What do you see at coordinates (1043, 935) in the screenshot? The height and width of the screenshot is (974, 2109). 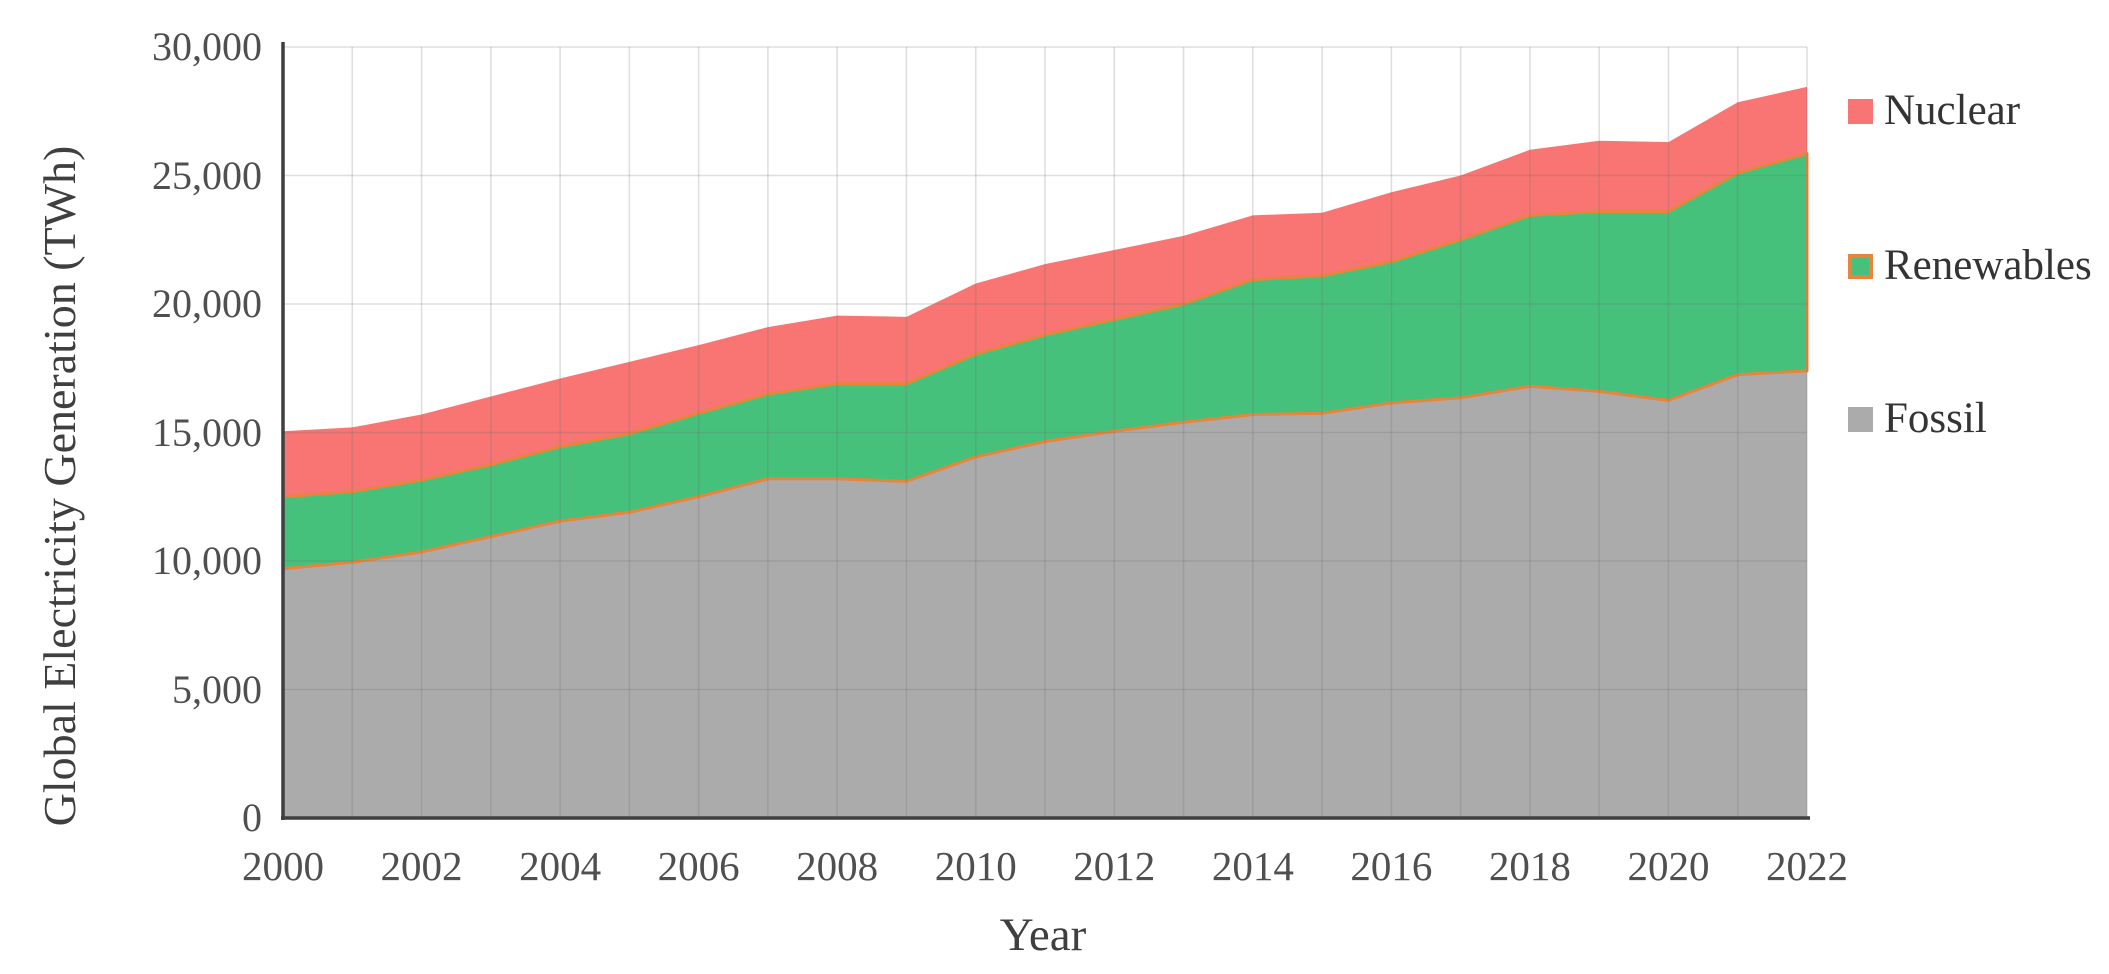 I see `x-axis-title: Year` at bounding box center [1043, 935].